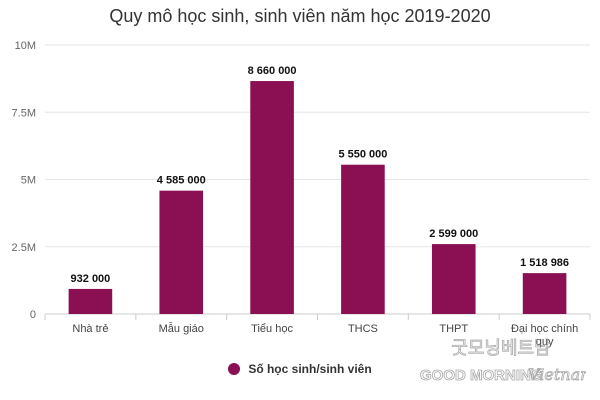 The height and width of the screenshot is (400, 600). I want to click on data-label: 1 518 986, so click(544, 263).